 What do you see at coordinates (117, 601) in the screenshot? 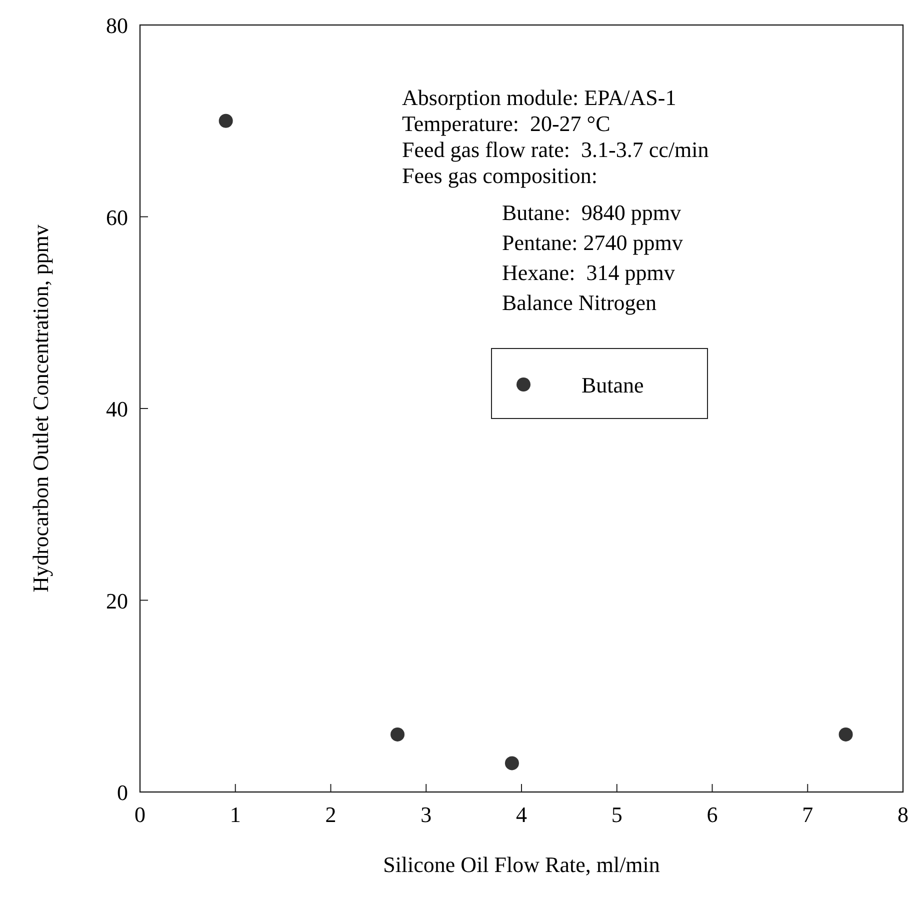
I see `y-tick-label: 20` at bounding box center [117, 601].